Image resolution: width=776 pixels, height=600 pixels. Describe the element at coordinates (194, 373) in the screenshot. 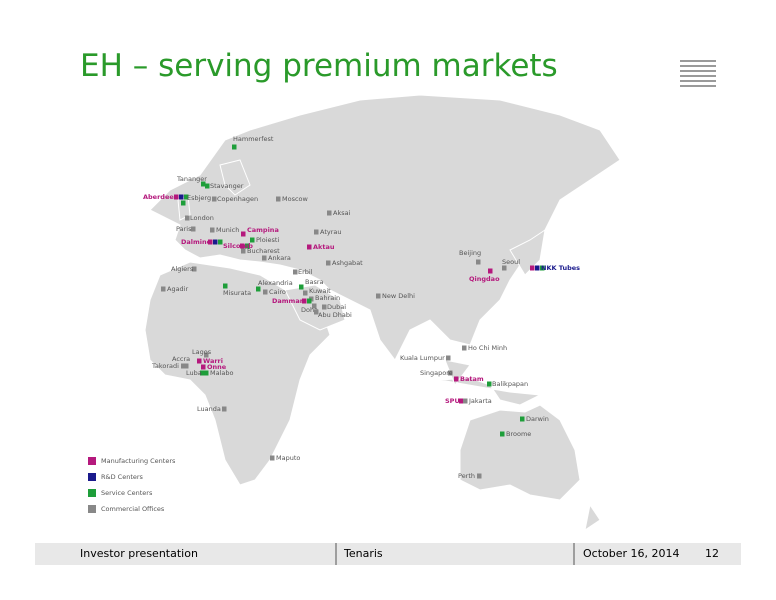

I see `location-label: Luba` at that location.